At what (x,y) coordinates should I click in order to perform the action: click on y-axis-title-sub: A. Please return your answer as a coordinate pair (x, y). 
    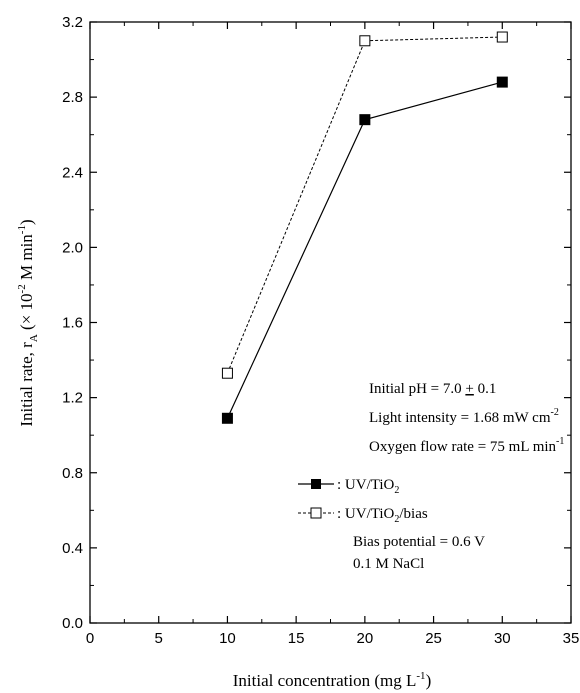
    Looking at the image, I should click on (34, 338).